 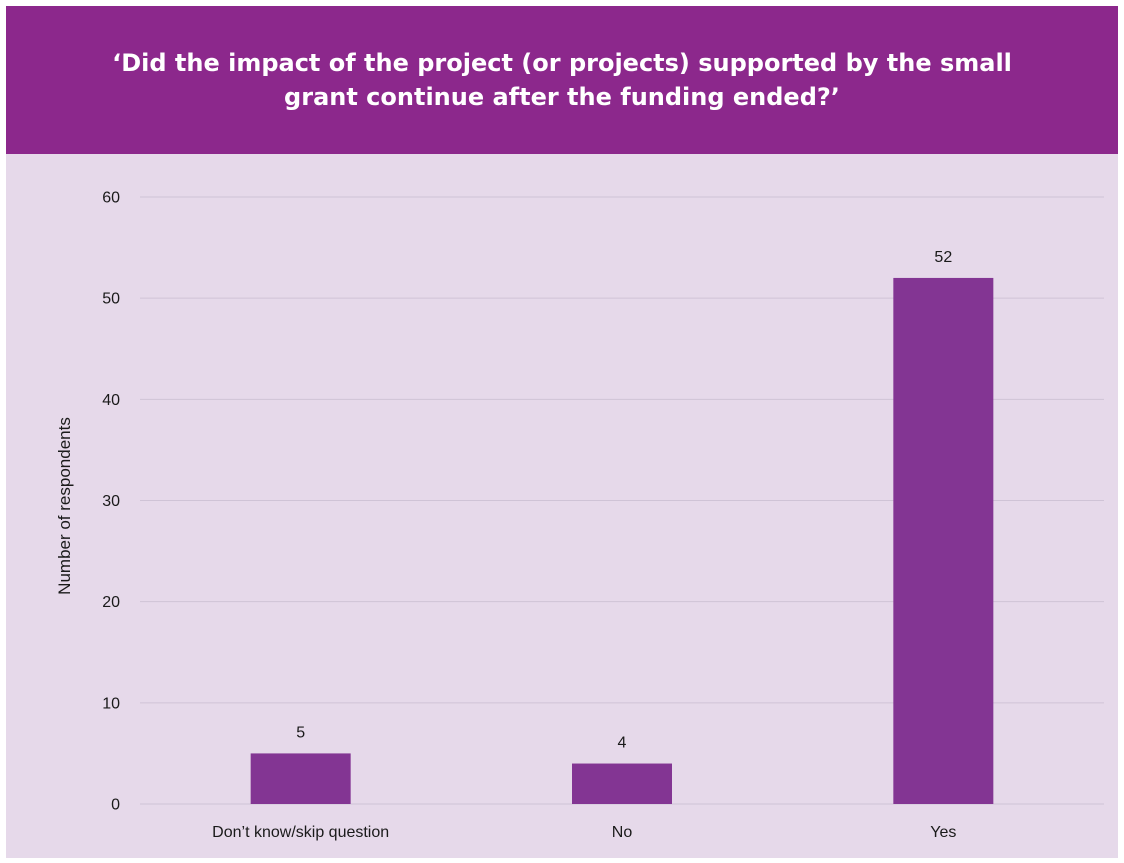 What do you see at coordinates (300, 732) in the screenshot?
I see `data-label: 5` at bounding box center [300, 732].